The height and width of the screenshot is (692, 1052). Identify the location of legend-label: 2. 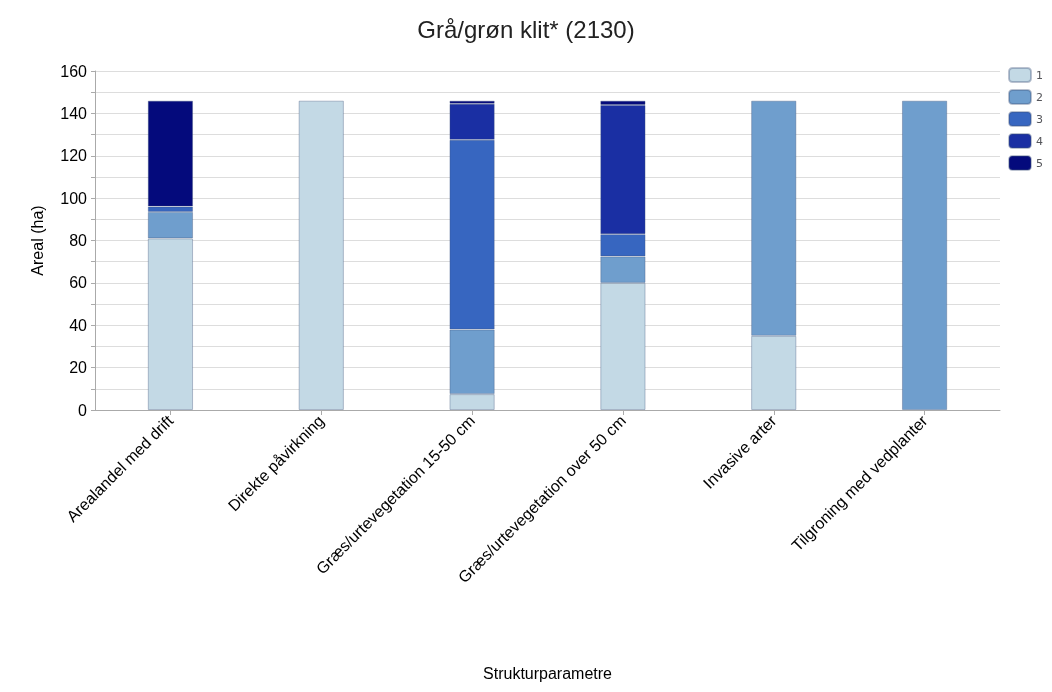
(1039, 97).